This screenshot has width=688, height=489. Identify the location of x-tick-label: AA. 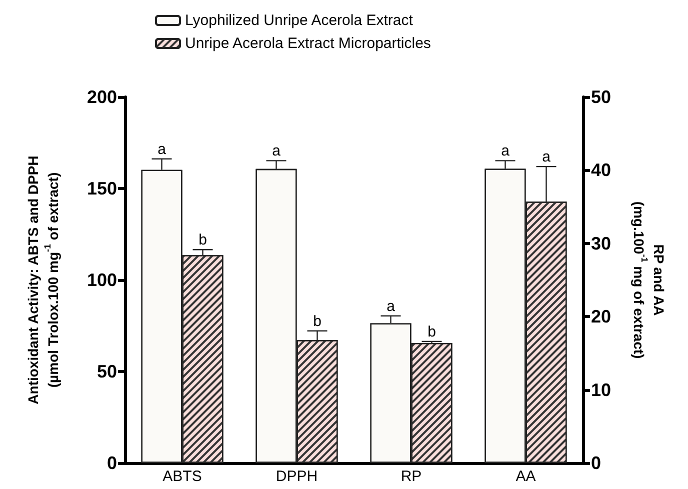
(526, 476).